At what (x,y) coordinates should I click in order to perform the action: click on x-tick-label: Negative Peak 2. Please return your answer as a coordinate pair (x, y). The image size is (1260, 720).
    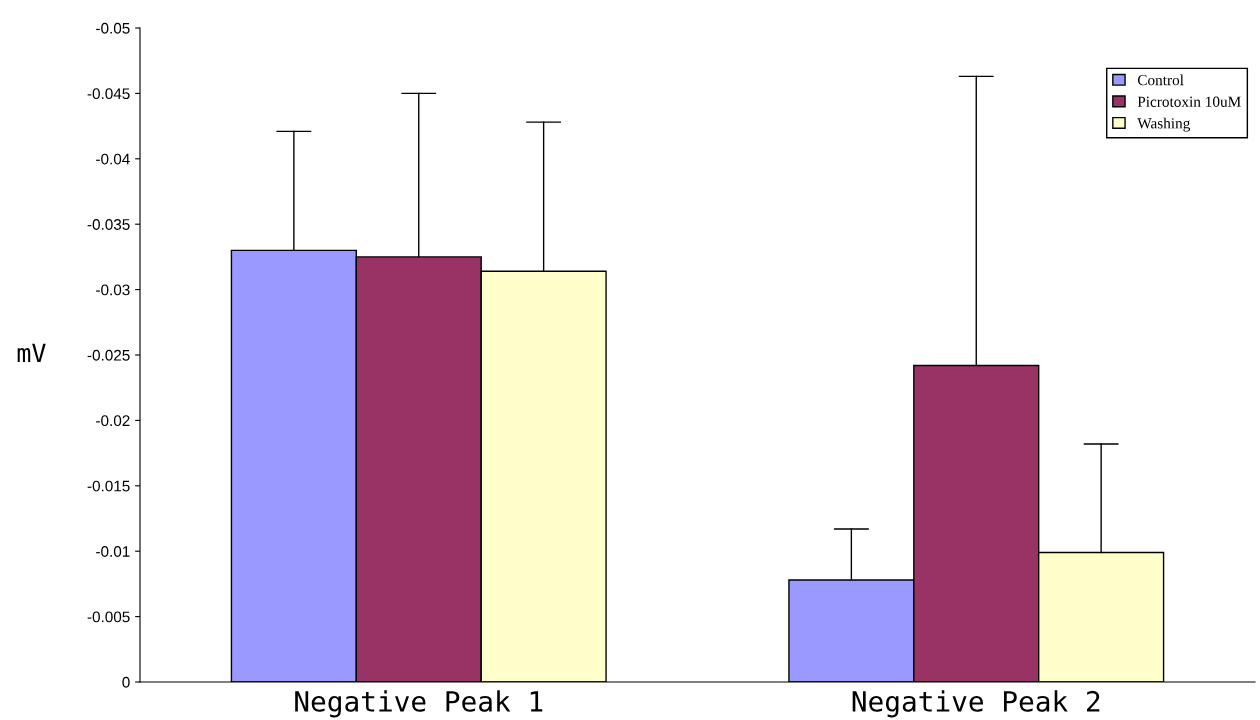
    Looking at the image, I should click on (976, 704).